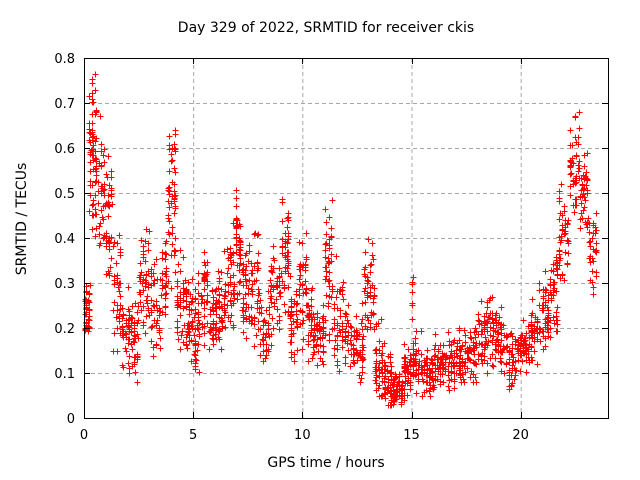 This screenshot has height=480, width=640. What do you see at coordinates (64, 149) in the screenshot?
I see `y-tick-label: 0.6` at bounding box center [64, 149].